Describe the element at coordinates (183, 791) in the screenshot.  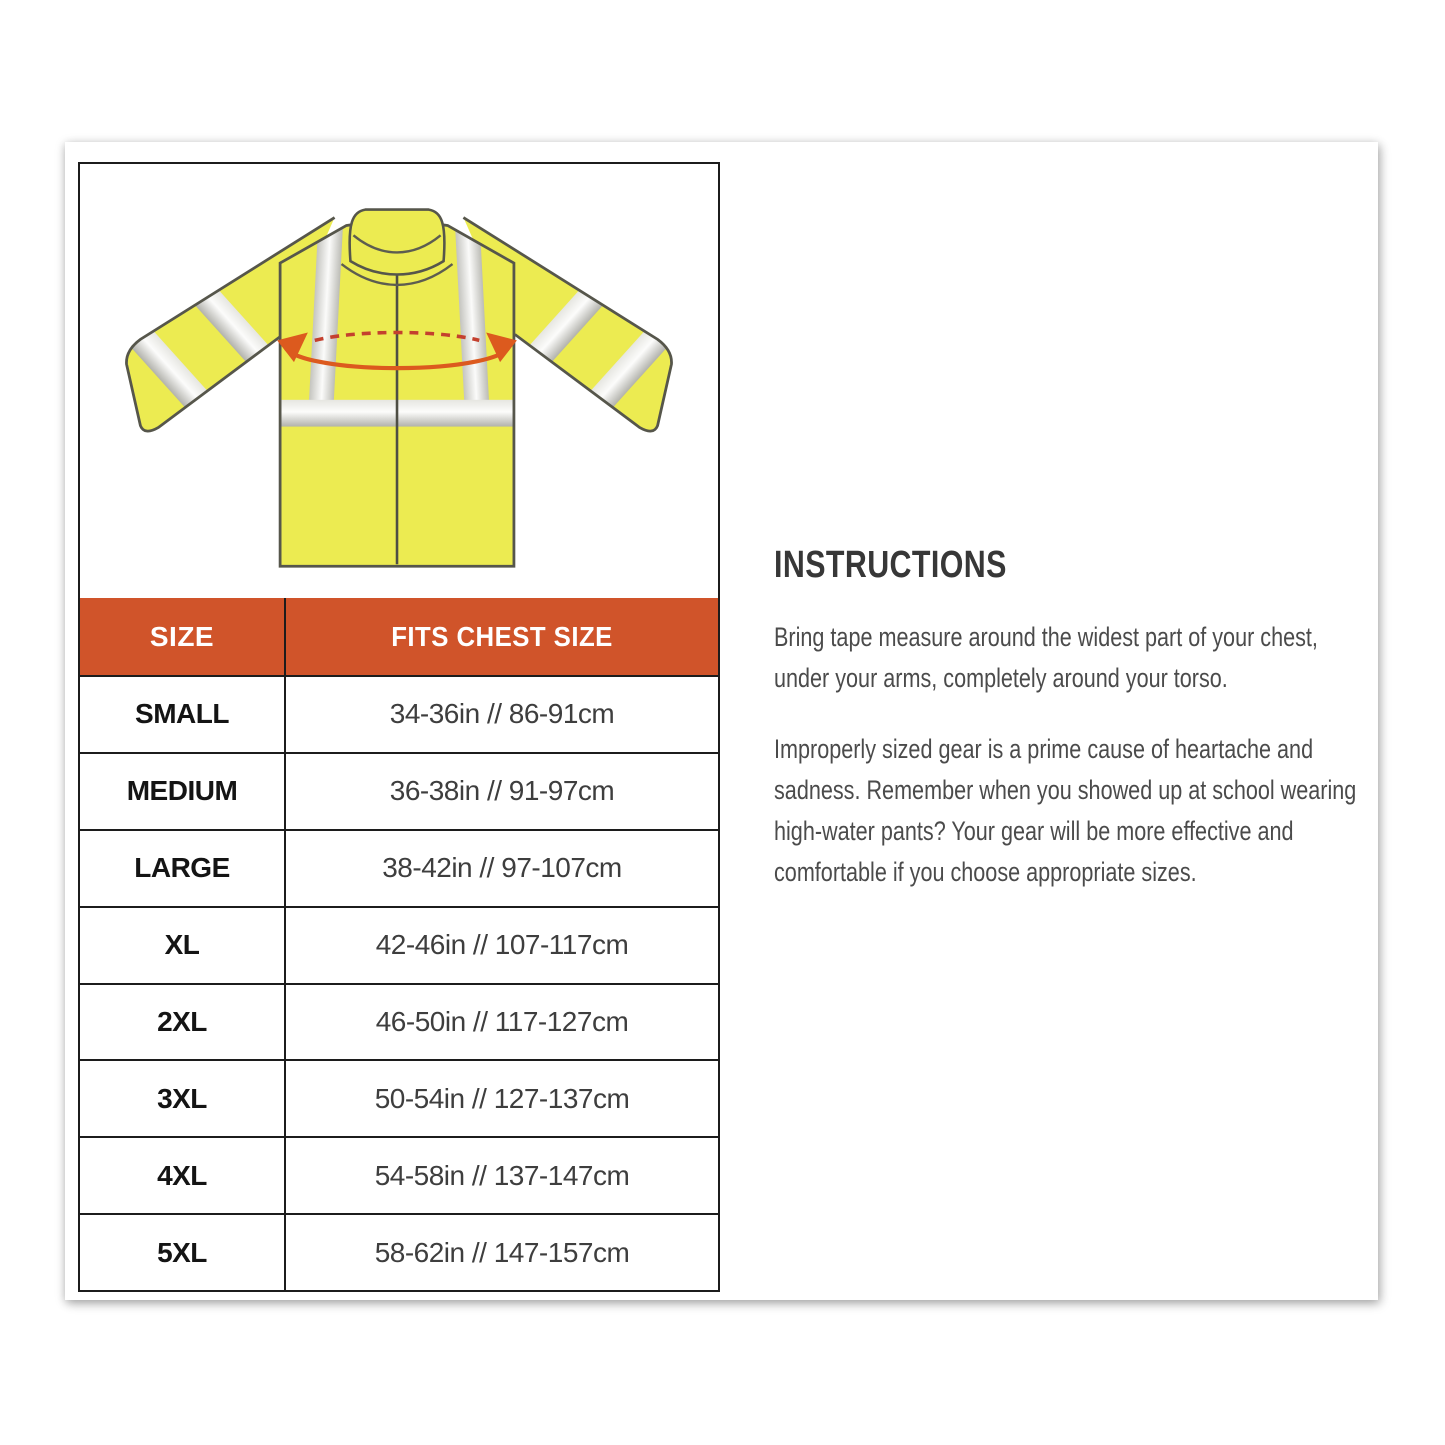
I see `size-cell: MEDIUM` at that location.